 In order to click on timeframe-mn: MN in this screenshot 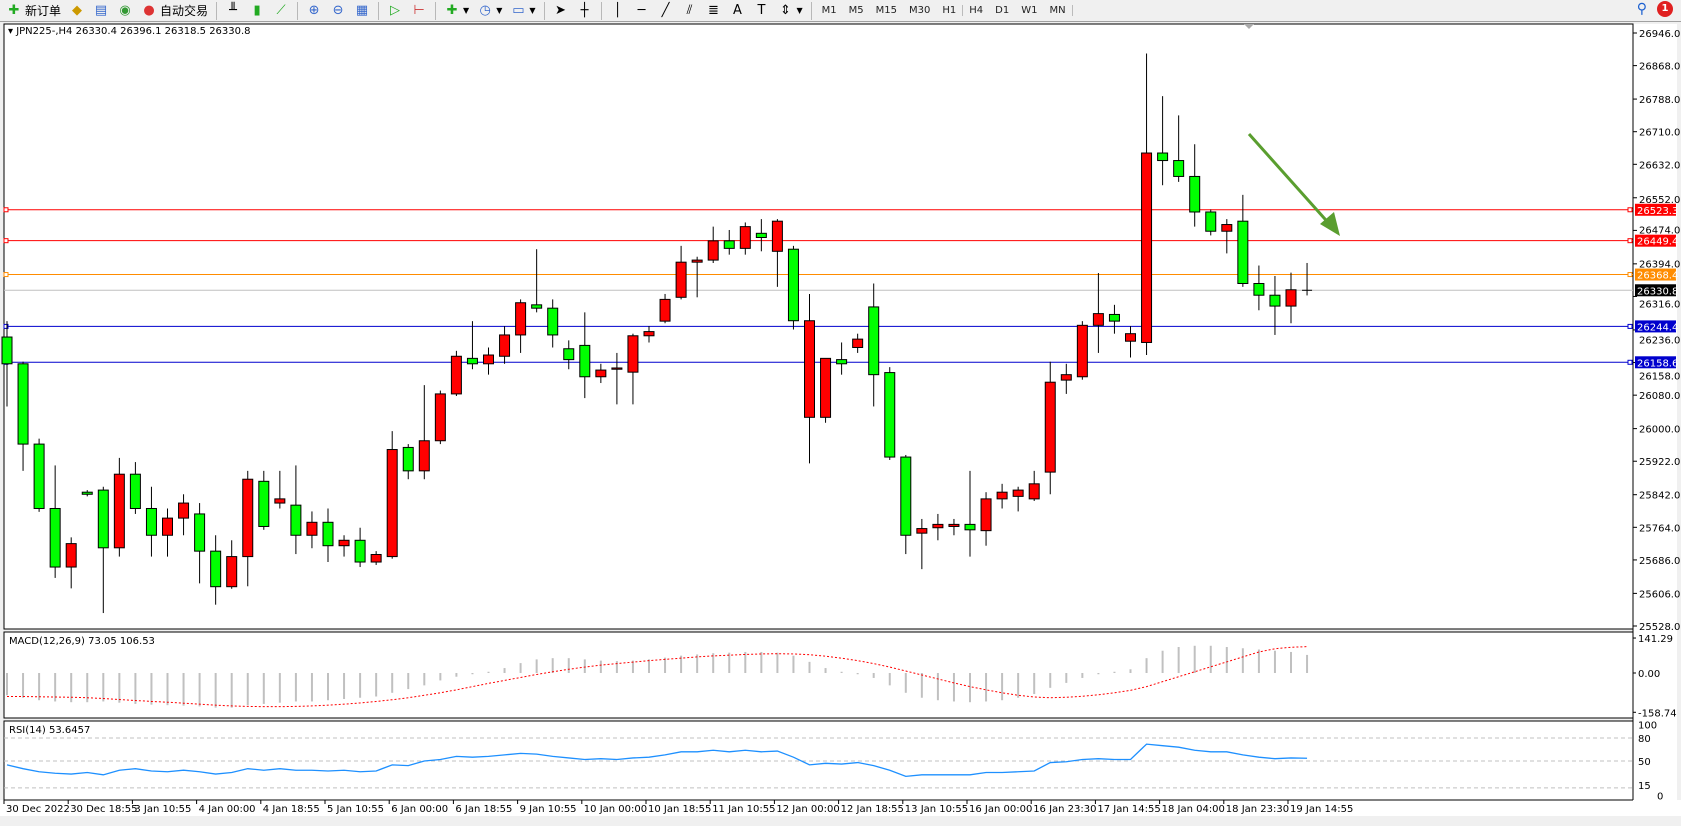, I will do `click(1058, 10)`.